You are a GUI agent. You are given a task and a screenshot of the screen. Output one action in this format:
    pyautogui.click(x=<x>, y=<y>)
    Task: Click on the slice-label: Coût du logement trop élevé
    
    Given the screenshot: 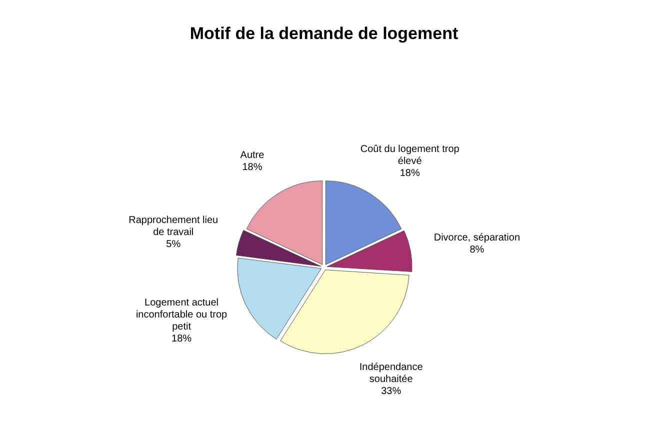 What is the action you would take?
    pyautogui.click(x=410, y=155)
    